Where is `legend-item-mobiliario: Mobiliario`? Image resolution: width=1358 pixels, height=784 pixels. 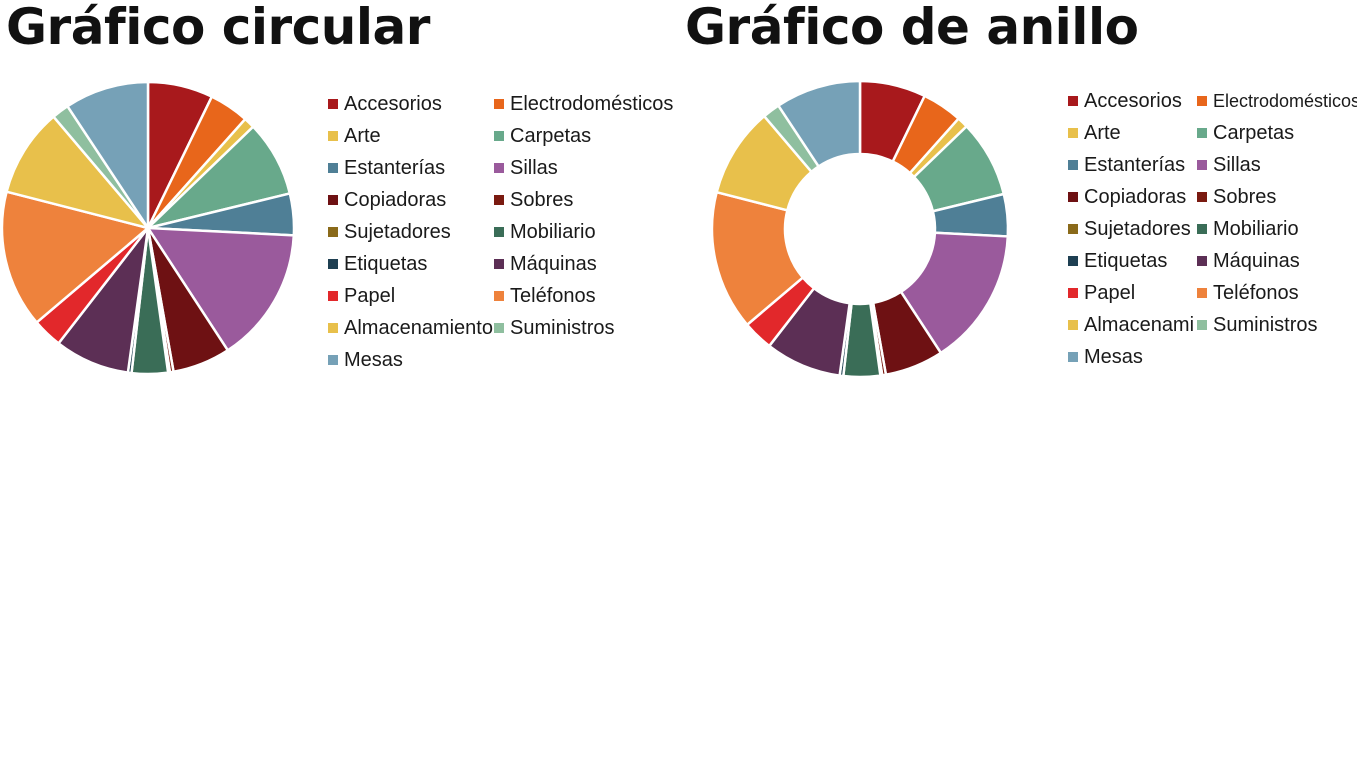
legend-item-mobiliario: Mobiliario is located at coordinates (584, 232).